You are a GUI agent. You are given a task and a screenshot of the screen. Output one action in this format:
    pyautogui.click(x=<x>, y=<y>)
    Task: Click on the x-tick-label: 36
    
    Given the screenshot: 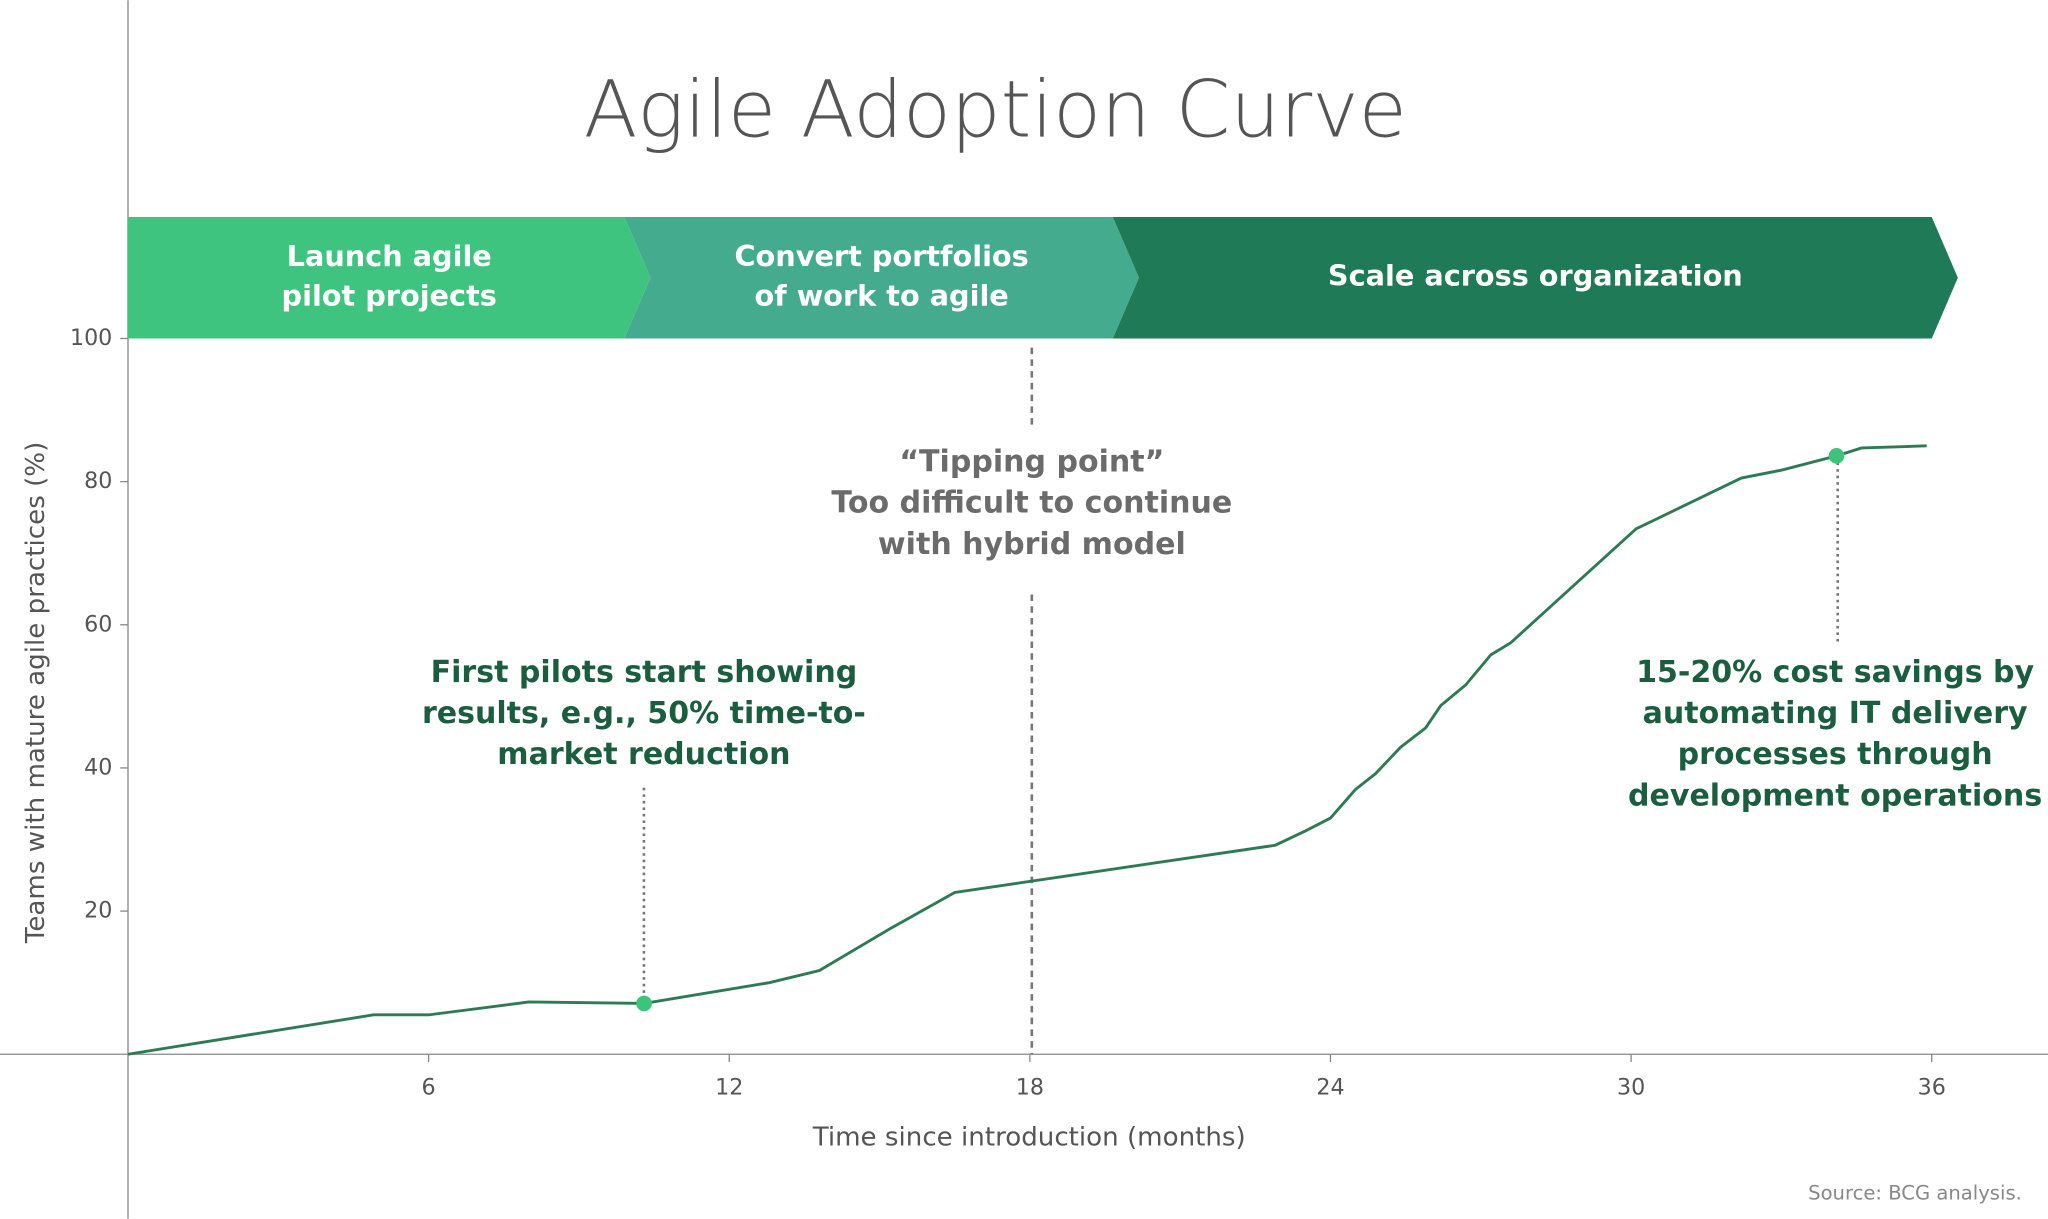 What is the action you would take?
    pyautogui.click(x=1932, y=1088)
    